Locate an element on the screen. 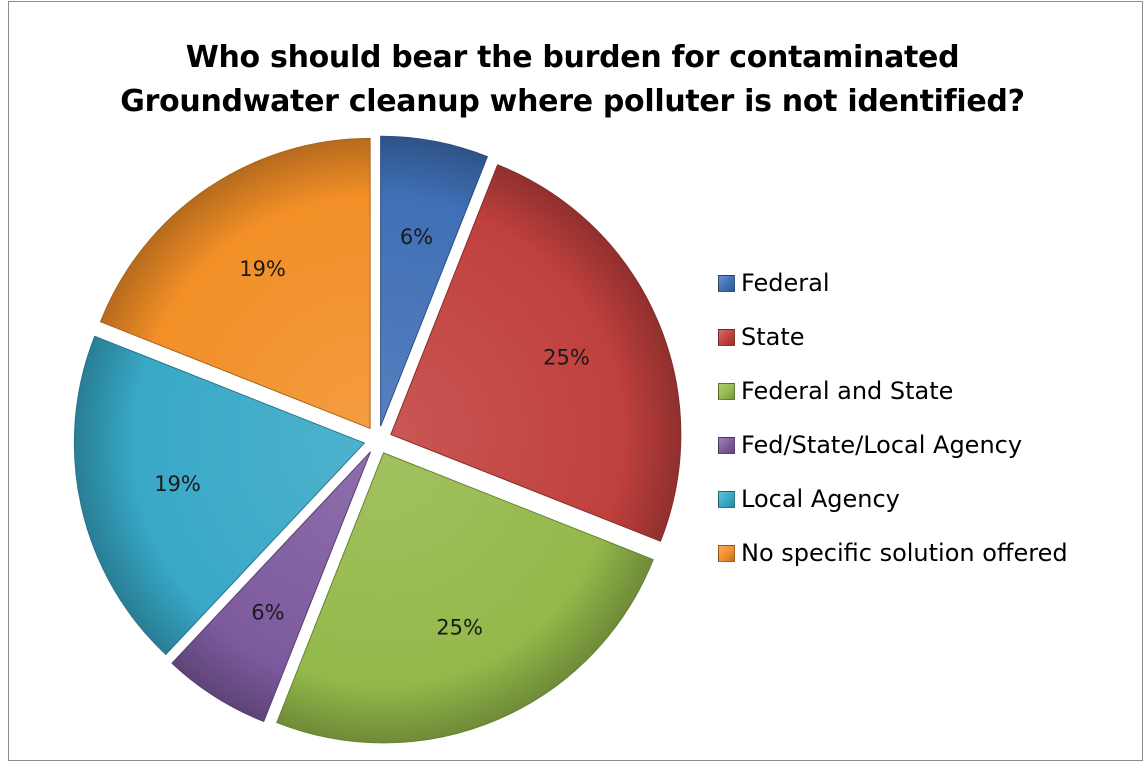 The width and height of the screenshot is (1145, 763). legend-item-federal: Federal is located at coordinates (893, 283).